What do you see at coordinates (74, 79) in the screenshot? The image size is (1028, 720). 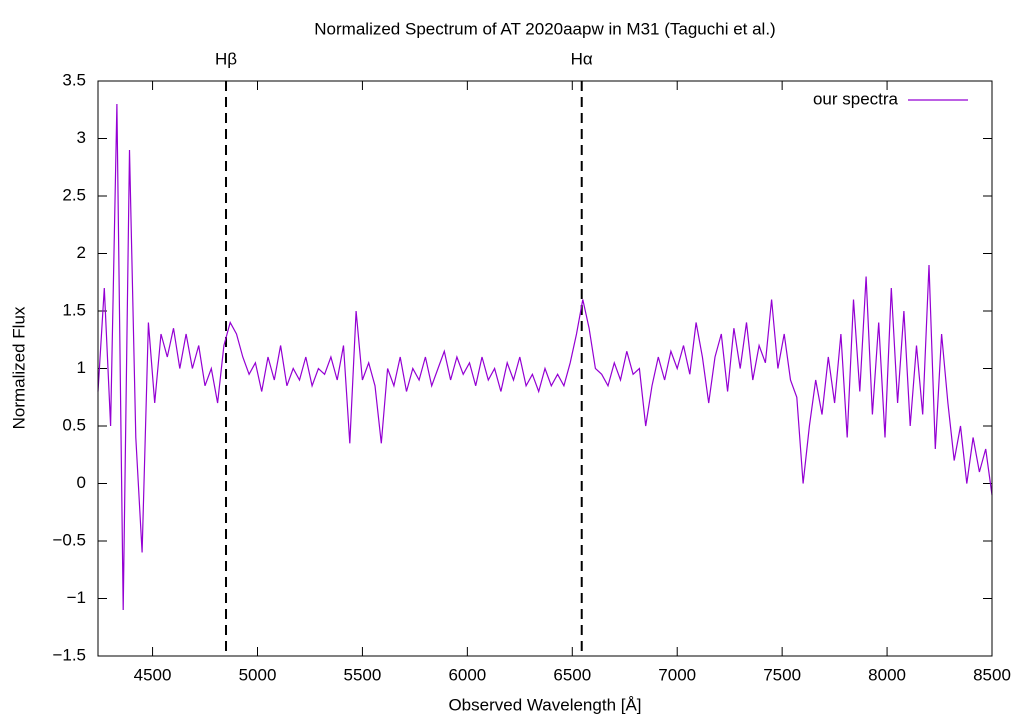 I see `y-tick-label: 3.5` at bounding box center [74, 79].